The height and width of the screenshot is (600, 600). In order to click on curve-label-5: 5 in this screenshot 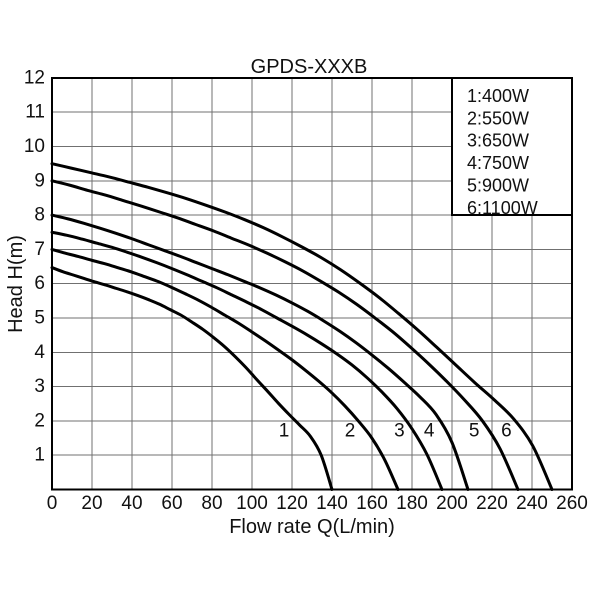, I will do `click(474, 430)`.